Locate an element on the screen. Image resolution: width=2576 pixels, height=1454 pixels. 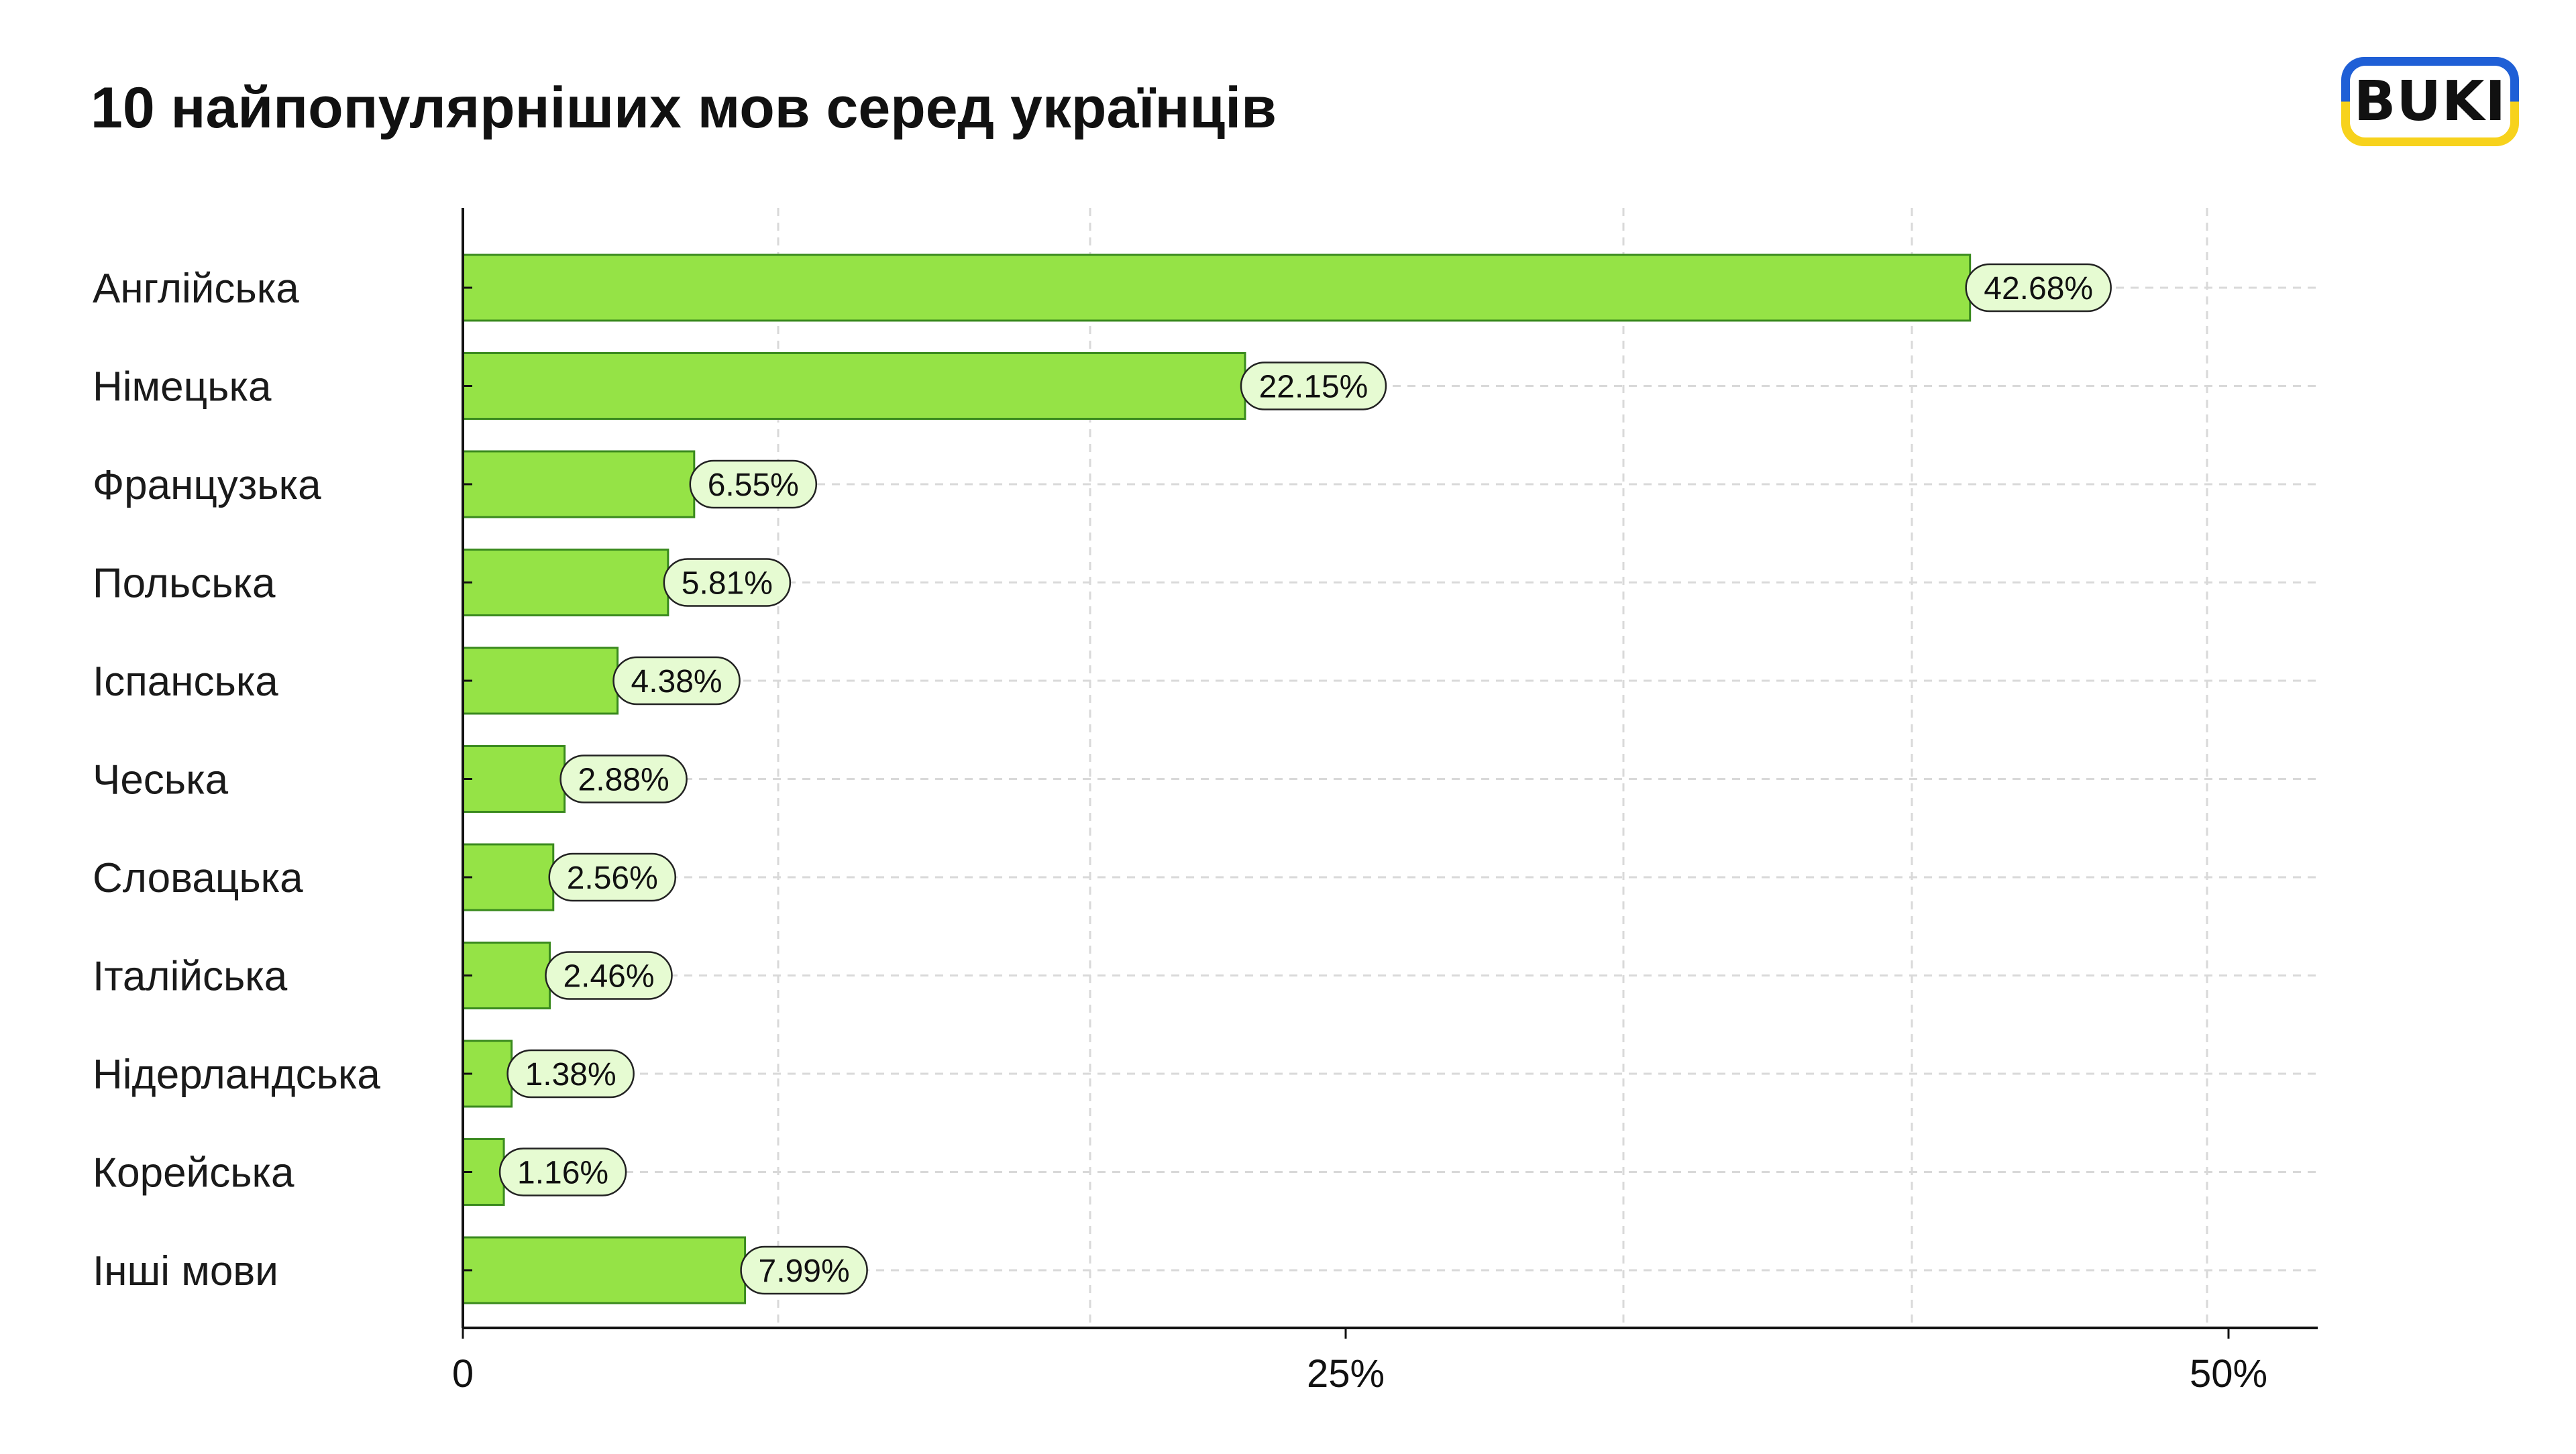
data-label: 6.55% is located at coordinates (753, 485).